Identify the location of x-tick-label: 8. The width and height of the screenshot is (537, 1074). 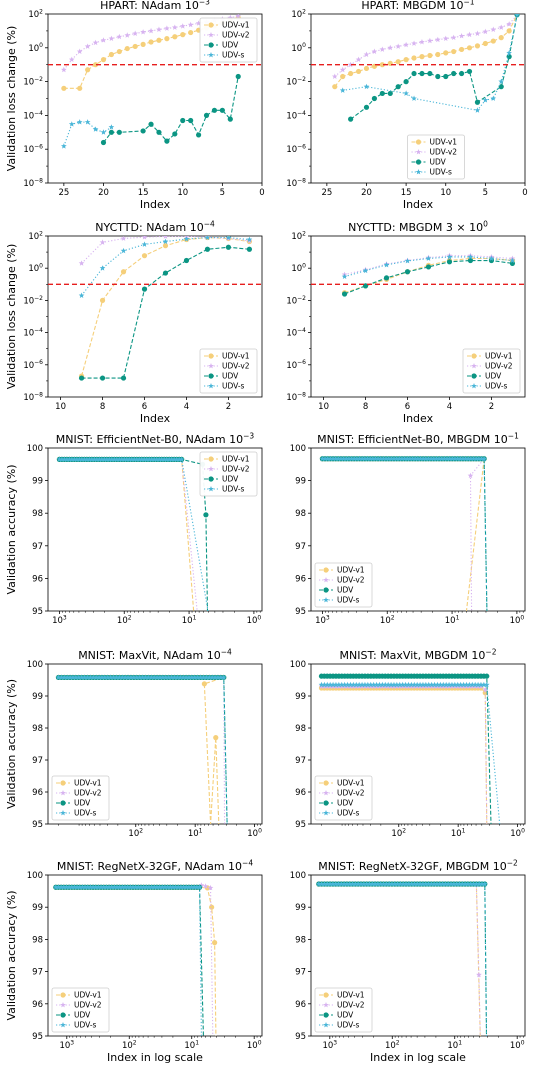
(102, 407).